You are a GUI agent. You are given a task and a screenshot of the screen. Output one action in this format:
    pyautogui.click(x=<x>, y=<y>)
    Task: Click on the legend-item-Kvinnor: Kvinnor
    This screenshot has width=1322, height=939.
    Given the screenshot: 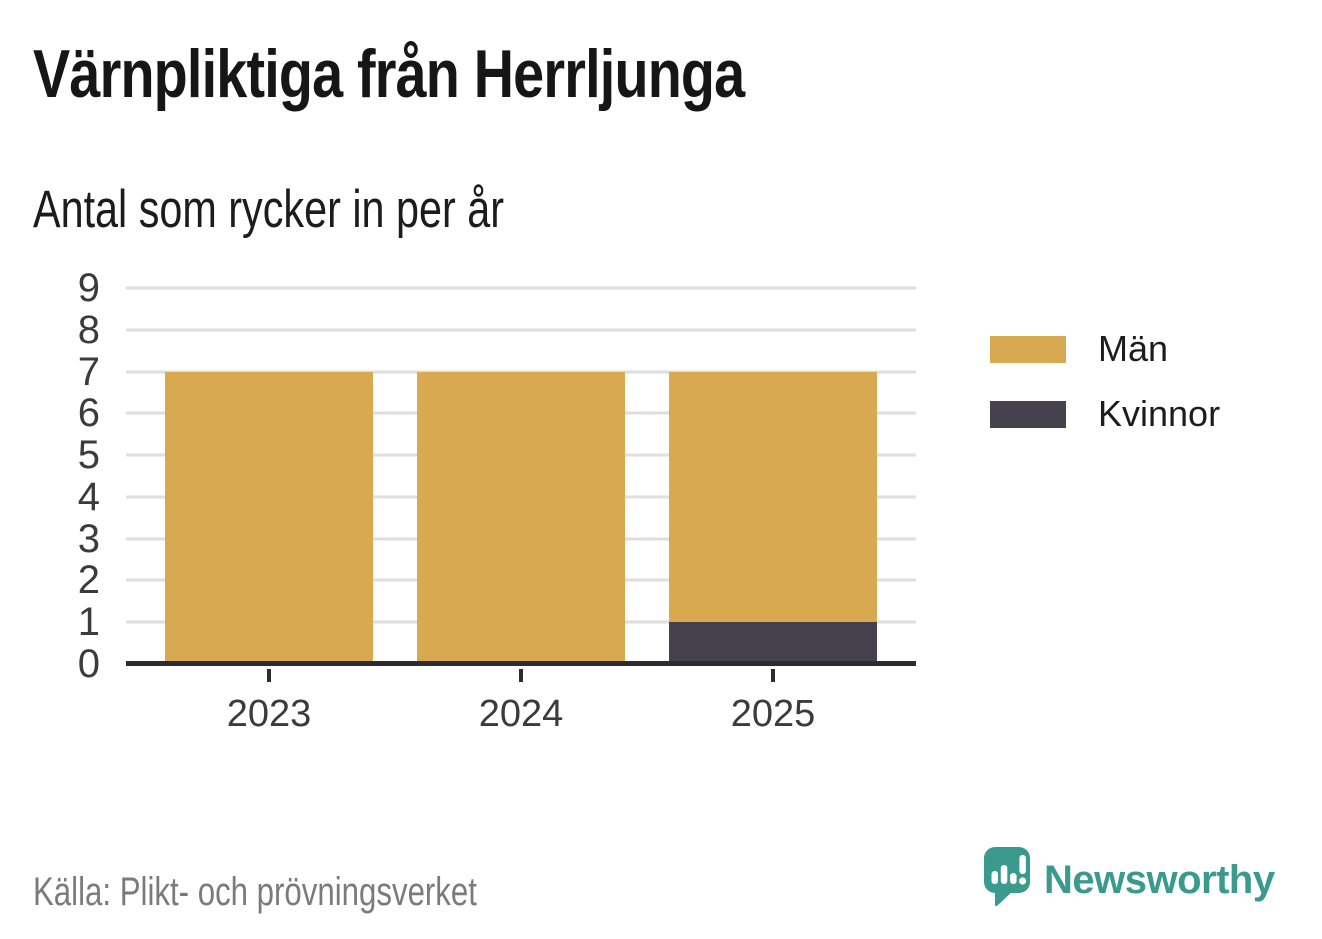 What is the action you would take?
    pyautogui.click(x=1105, y=414)
    